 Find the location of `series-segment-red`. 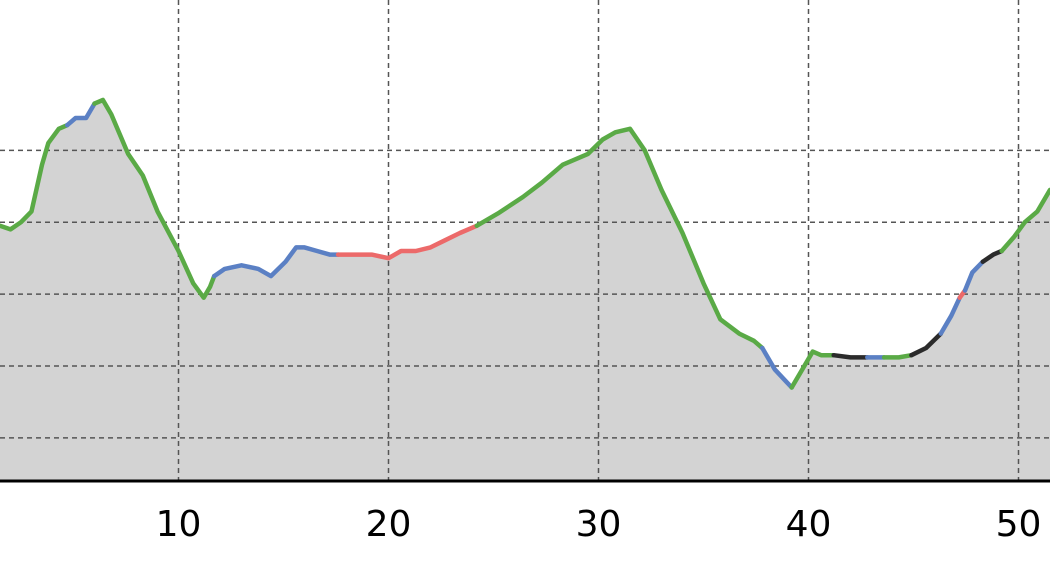

series-segment-red is located at coordinates (407, 242).